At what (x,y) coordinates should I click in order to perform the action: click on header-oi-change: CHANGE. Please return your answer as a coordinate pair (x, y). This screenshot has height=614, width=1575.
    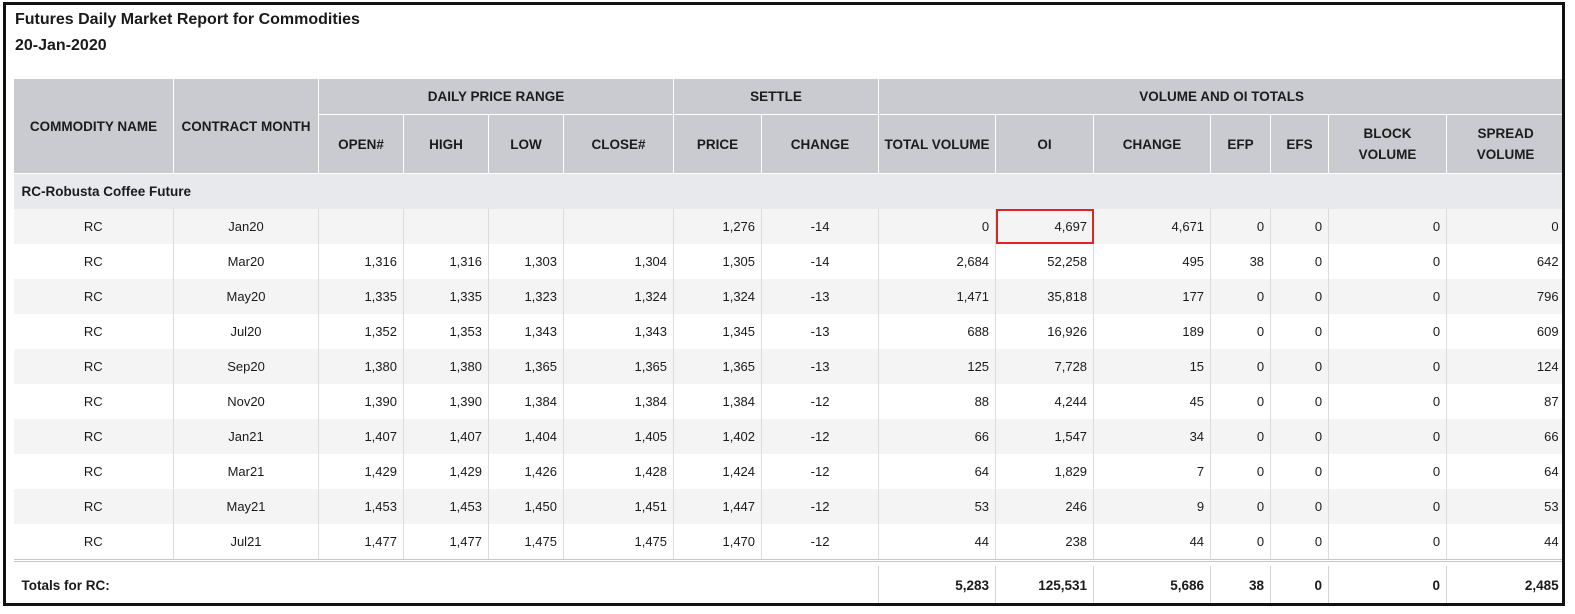
    Looking at the image, I should click on (1152, 144).